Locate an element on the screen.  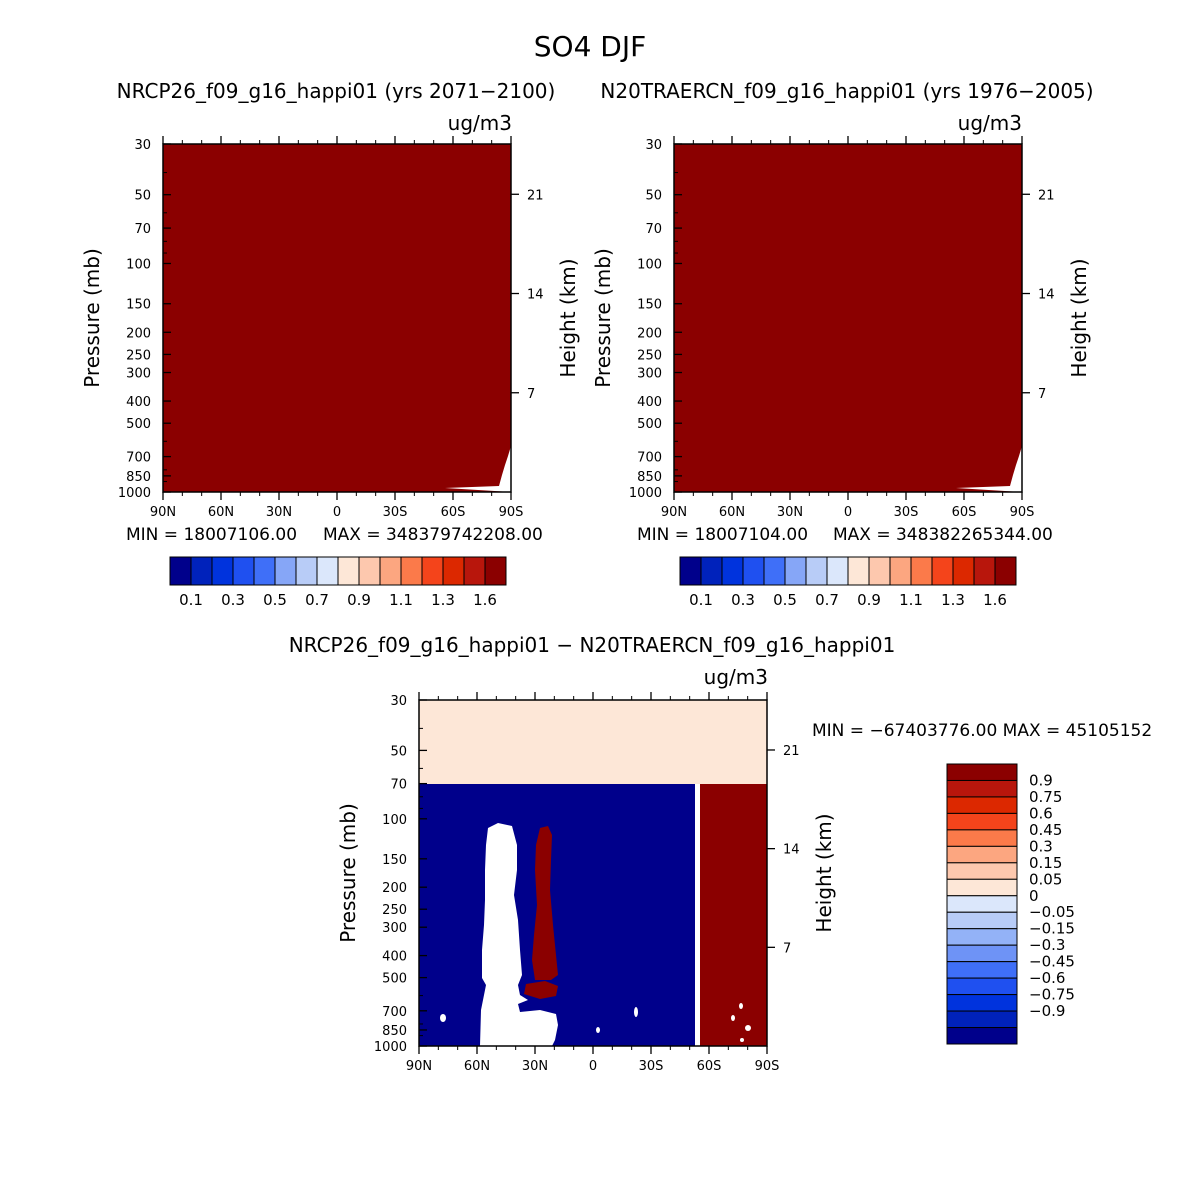
panel-right-field is located at coordinates (848, 318).